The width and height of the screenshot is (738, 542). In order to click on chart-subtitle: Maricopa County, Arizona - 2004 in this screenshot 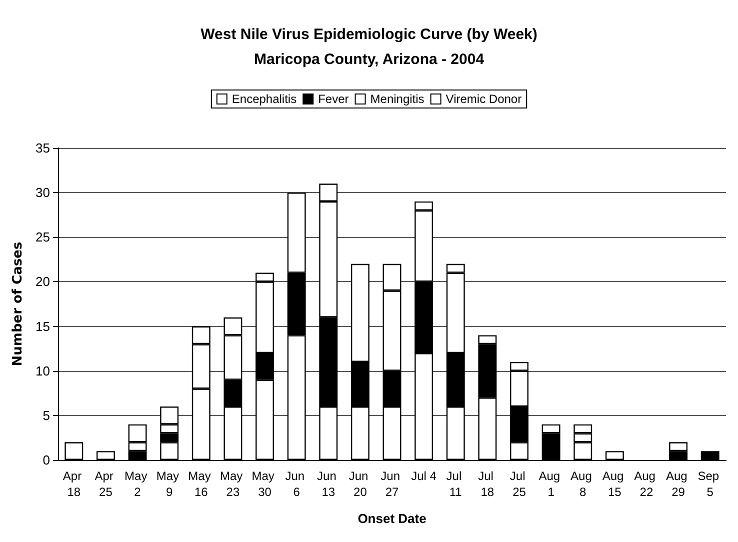, I will do `click(369, 59)`.